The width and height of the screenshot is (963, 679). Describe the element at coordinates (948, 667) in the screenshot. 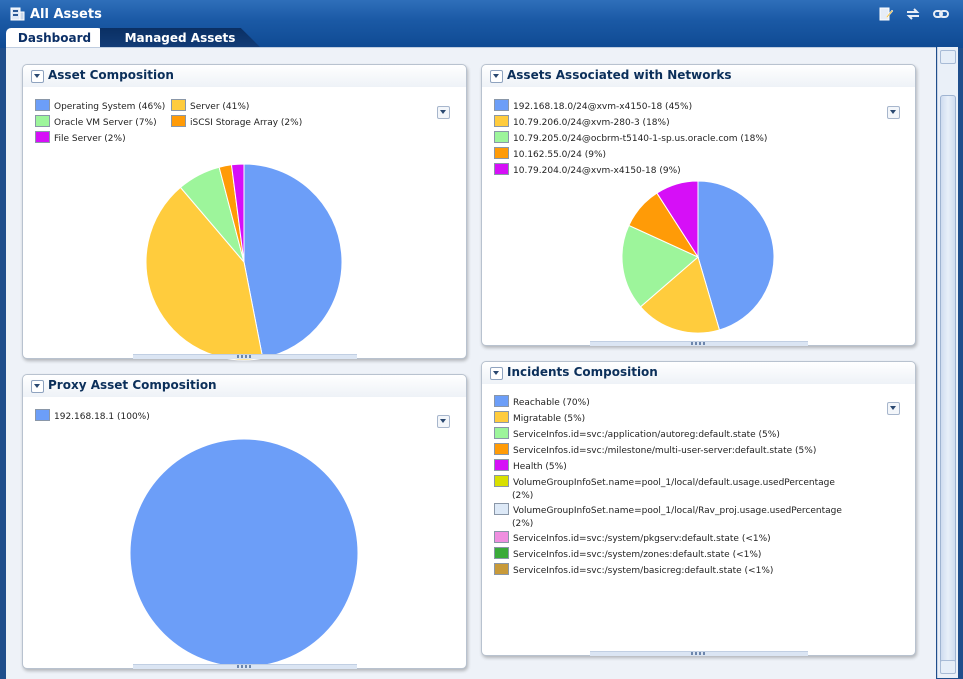

I see `scroll-down-button` at that location.